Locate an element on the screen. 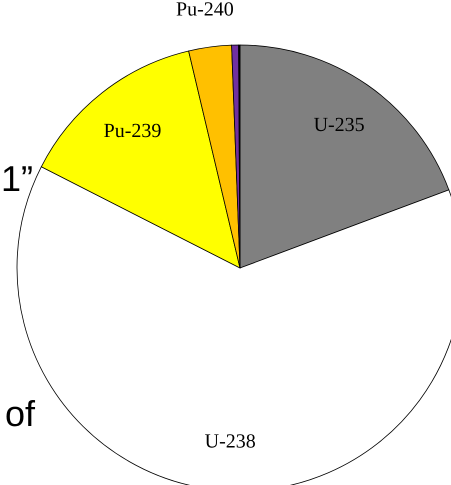 This screenshot has width=451, height=485. slice-label: U-235 is located at coordinates (339, 125).